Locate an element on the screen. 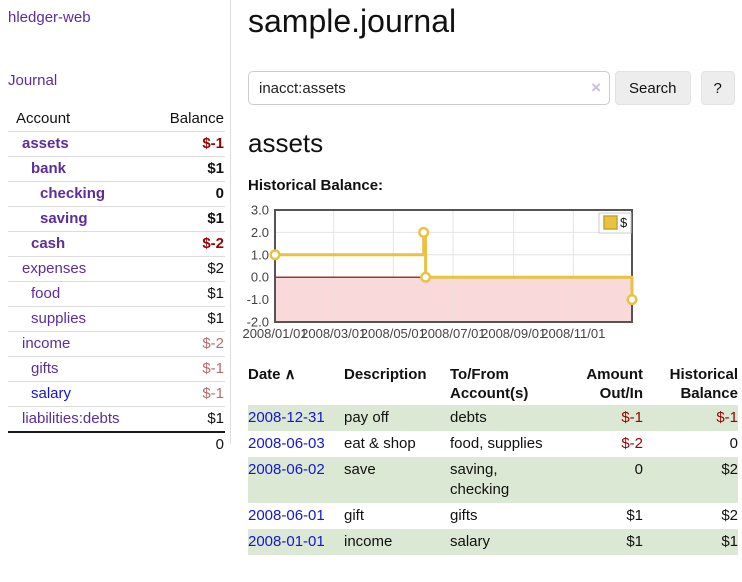 This screenshot has height=582, width=742. accounts-cell: gifts is located at coordinates (464, 515).